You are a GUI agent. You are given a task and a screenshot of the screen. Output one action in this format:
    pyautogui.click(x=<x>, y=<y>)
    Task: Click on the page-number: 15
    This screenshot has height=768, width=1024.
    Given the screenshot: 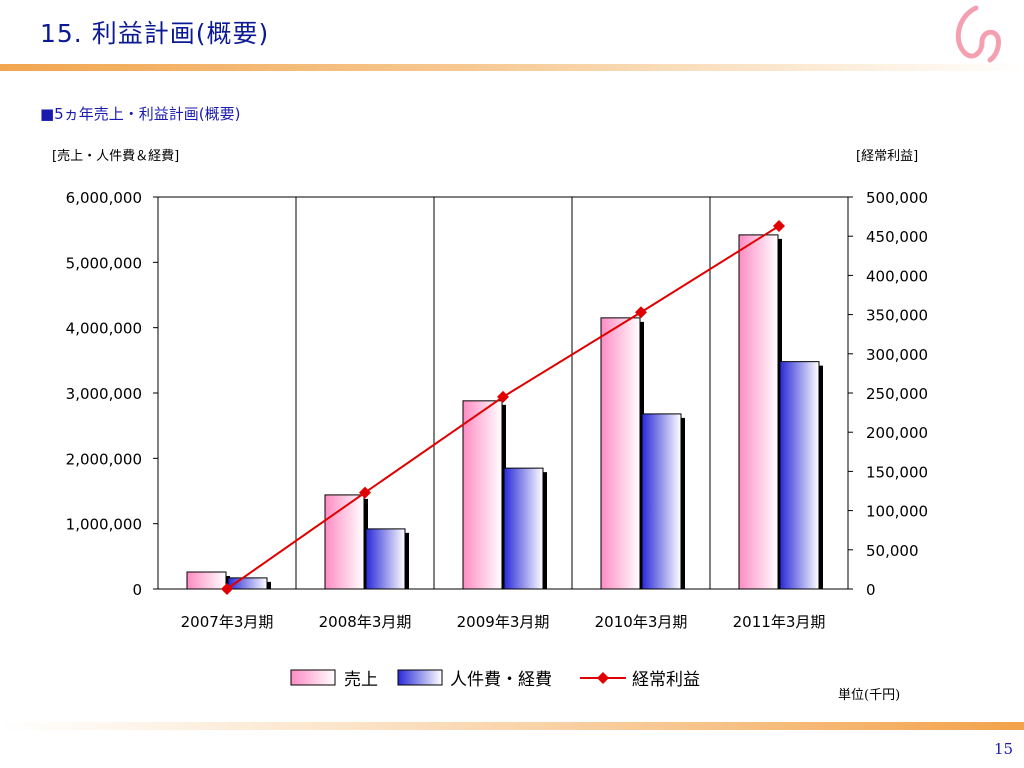 What is the action you would take?
    pyautogui.click(x=1004, y=749)
    